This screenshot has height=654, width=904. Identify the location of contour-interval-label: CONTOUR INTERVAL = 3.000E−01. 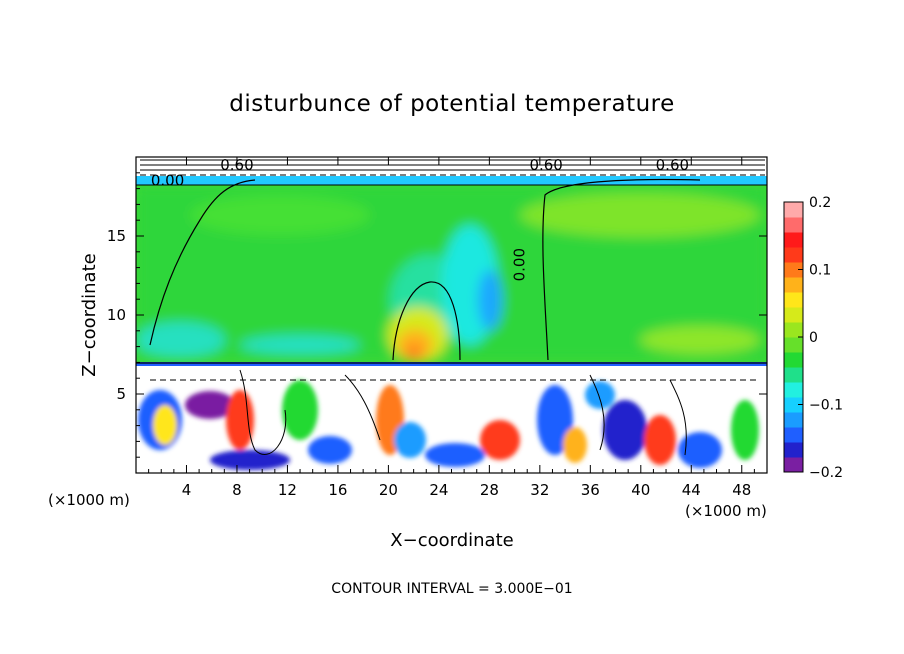
(451, 589).